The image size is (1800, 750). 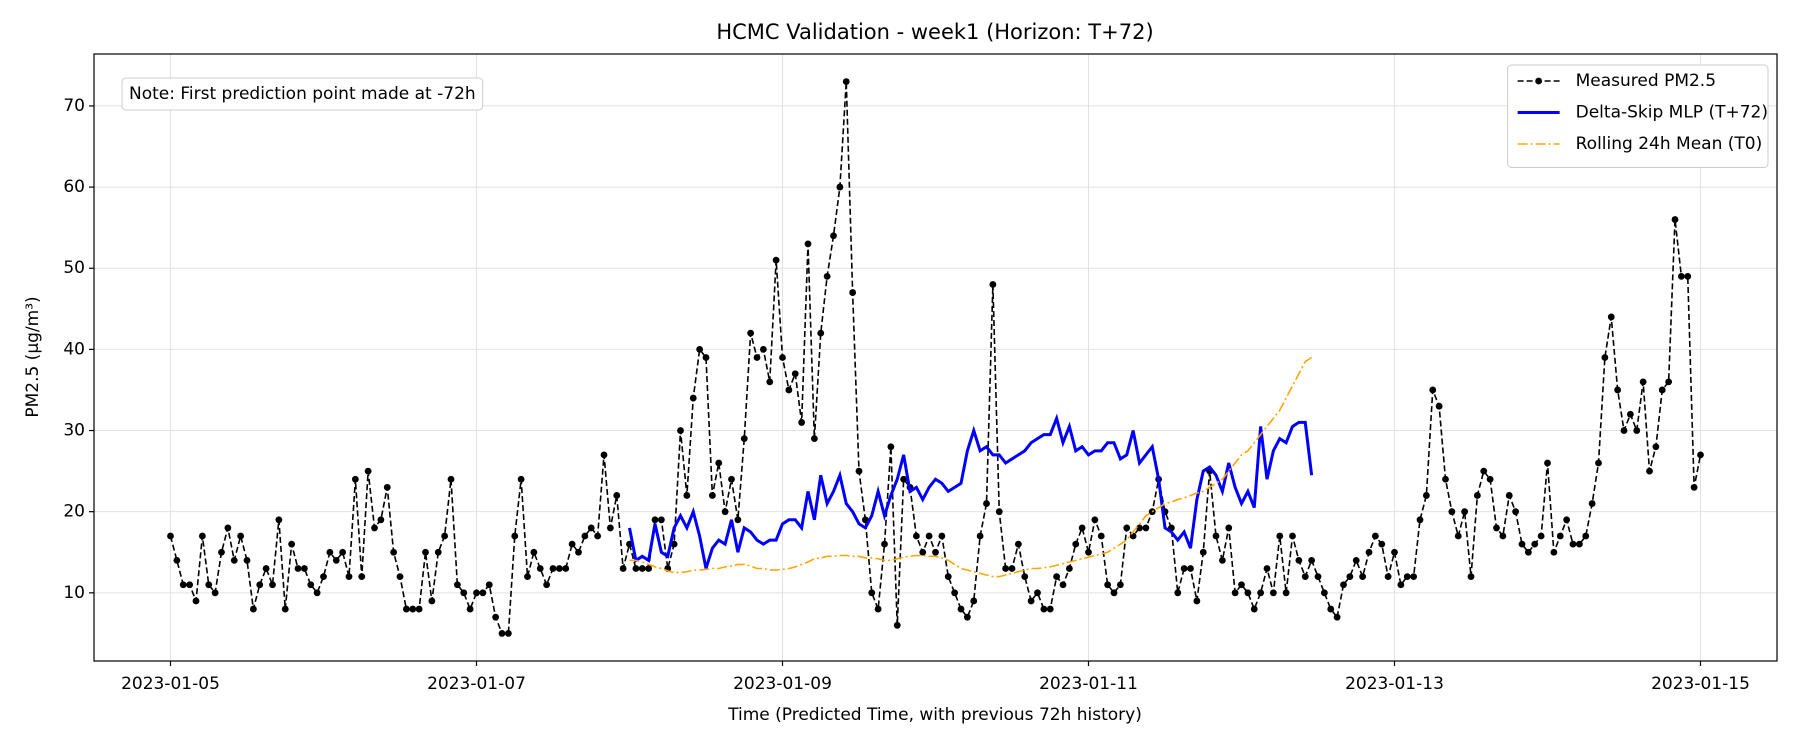 I want to click on annotation-box, so click(x=302, y=94).